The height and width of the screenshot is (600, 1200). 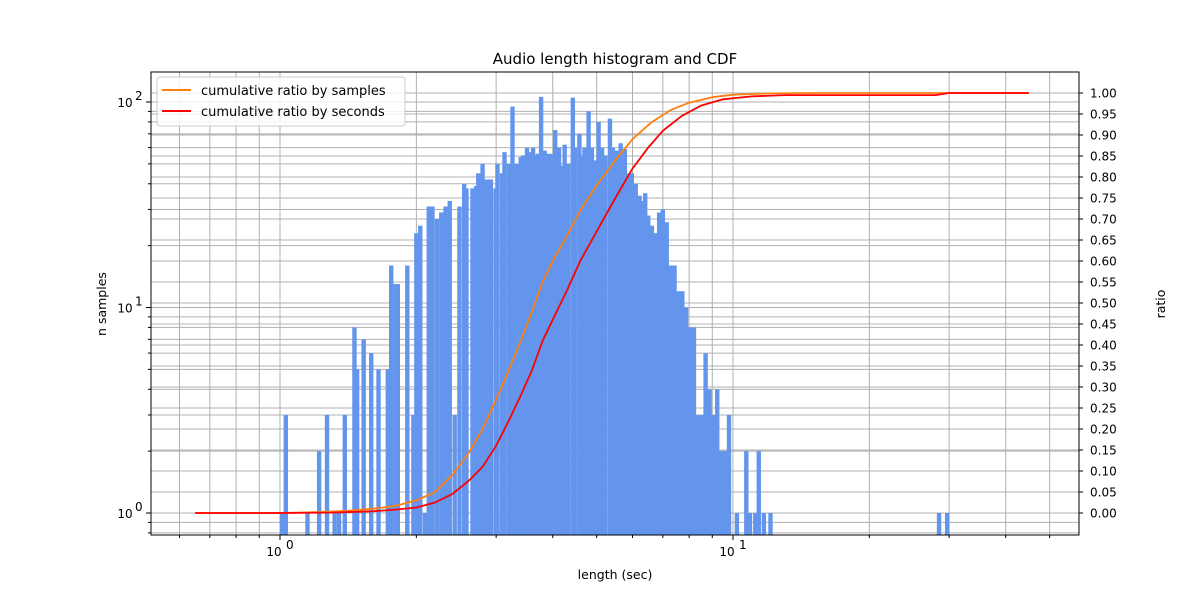 What do you see at coordinates (139, 302) in the screenshot?
I see `y-tick-exponent: 1` at bounding box center [139, 302].